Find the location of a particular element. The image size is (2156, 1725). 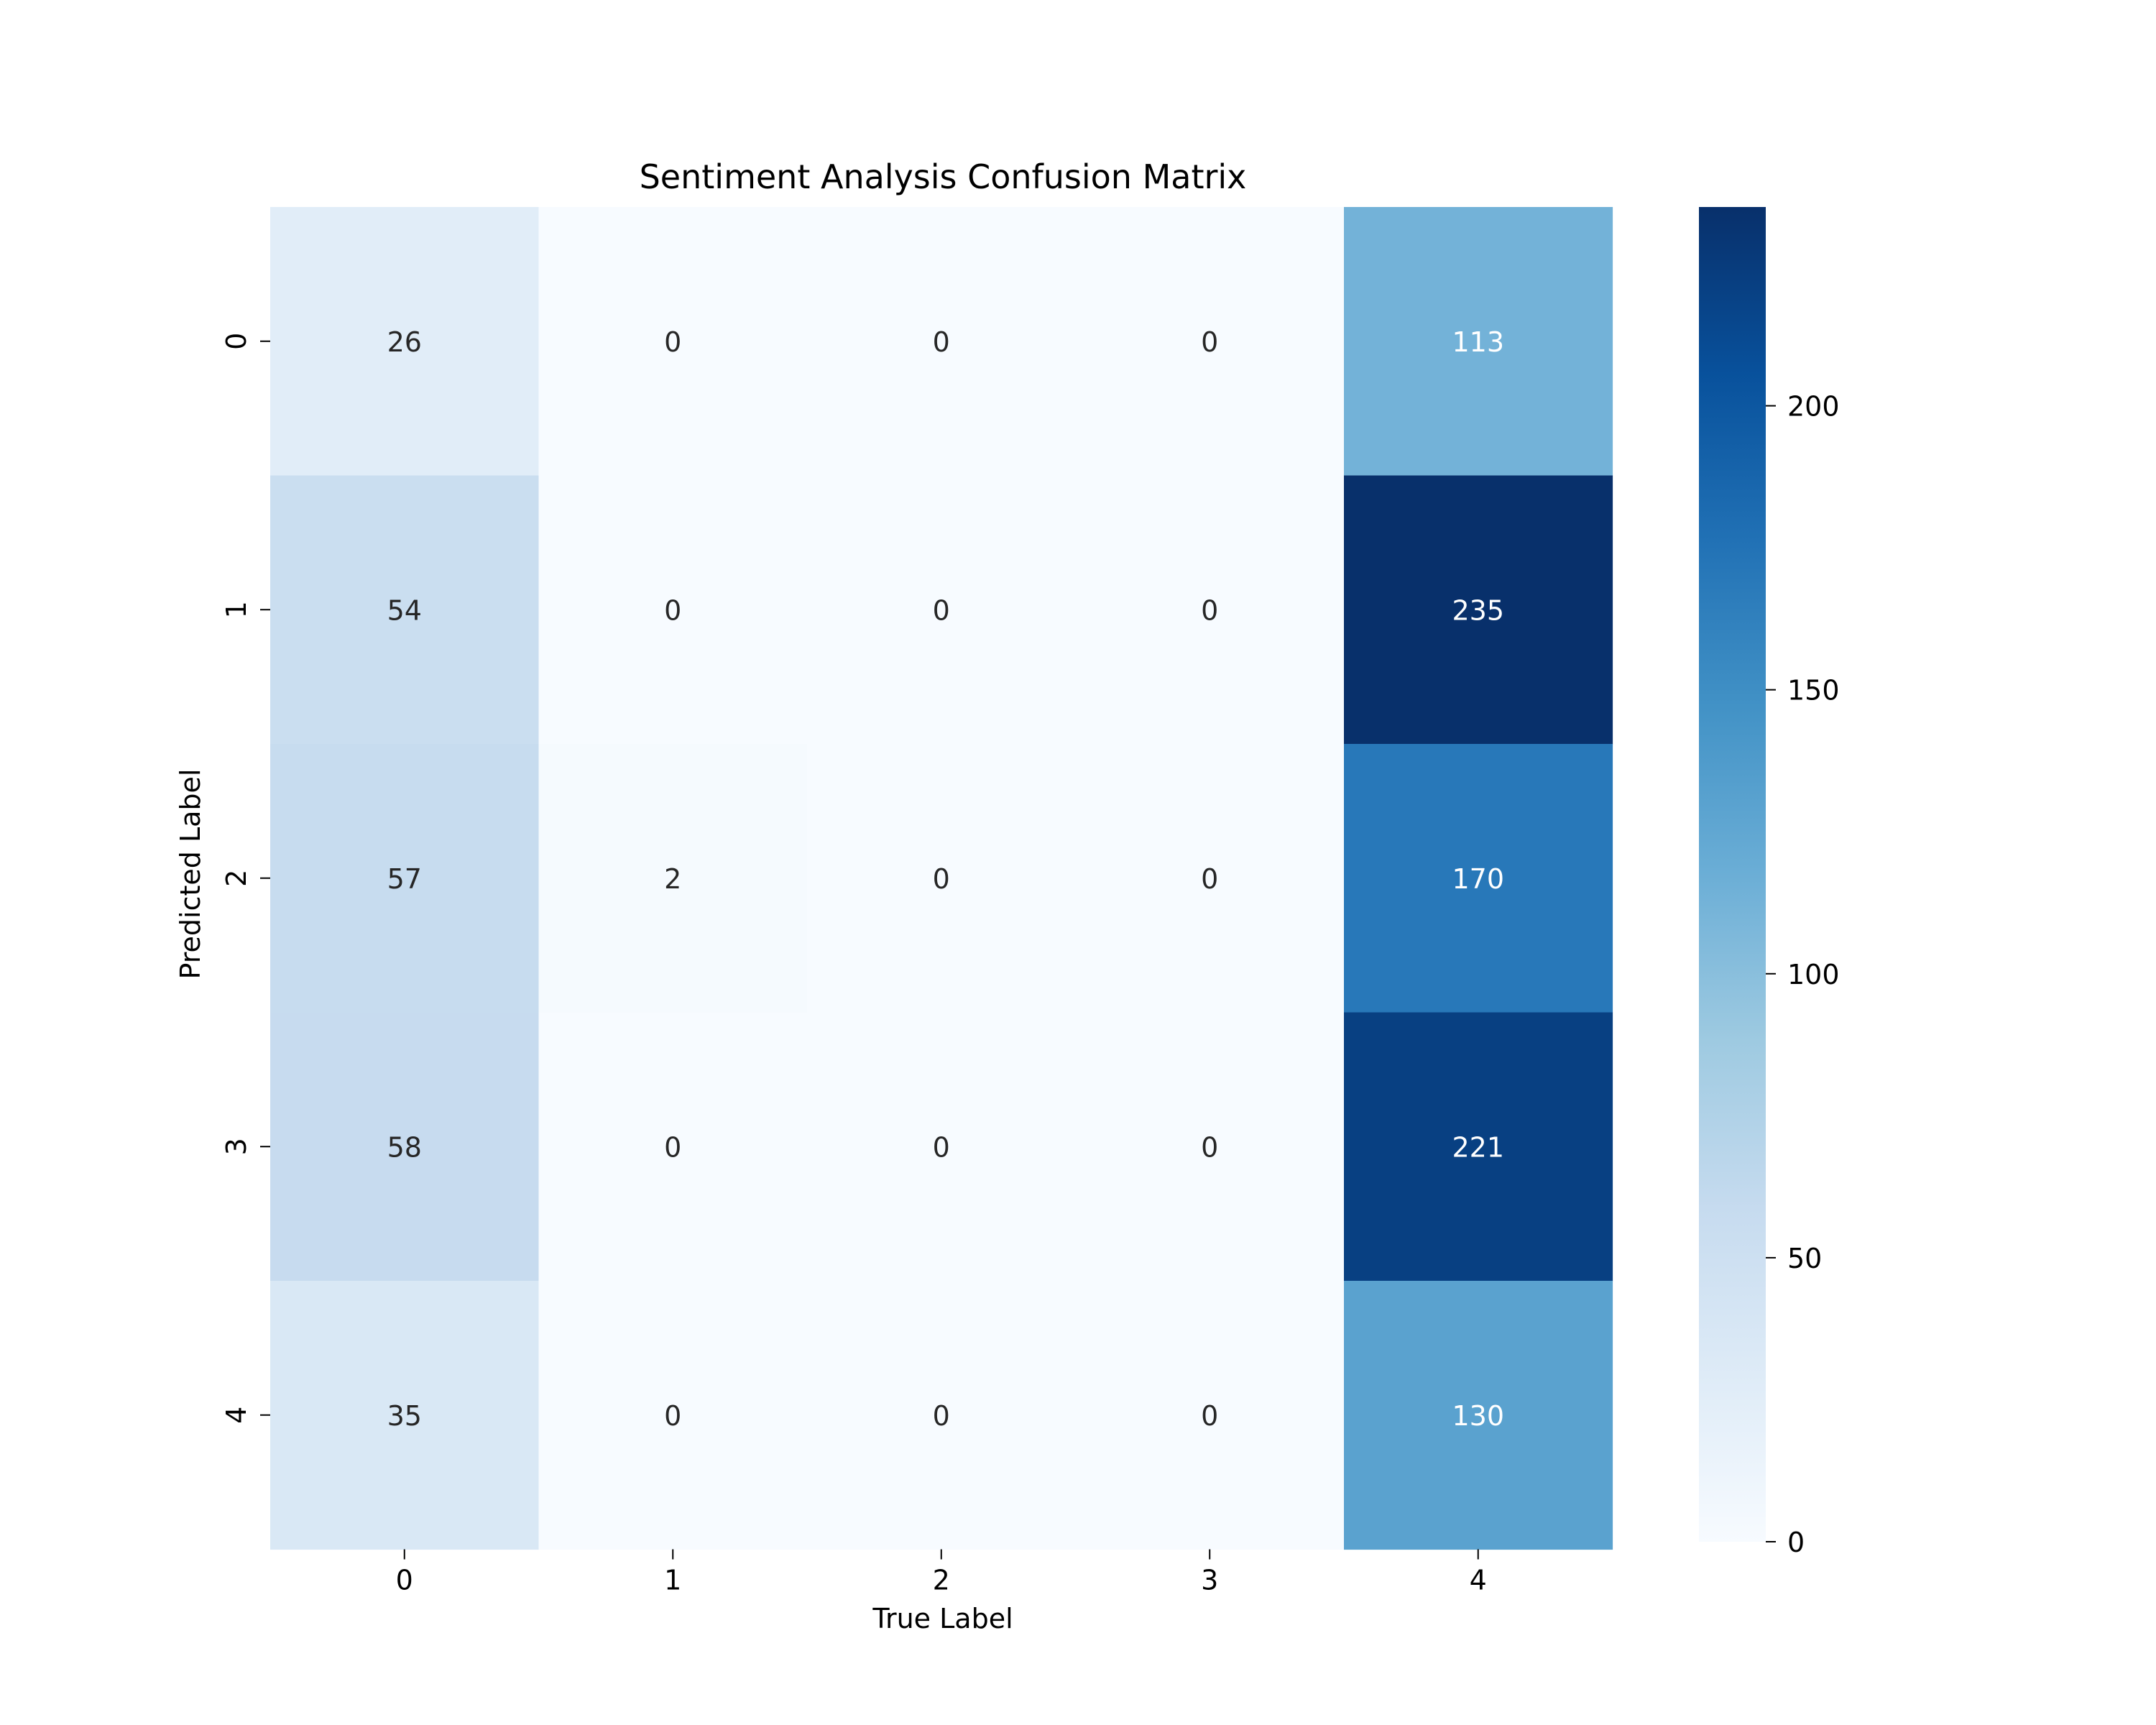

y-tick-label: 0 is located at coordinates (237, 341).